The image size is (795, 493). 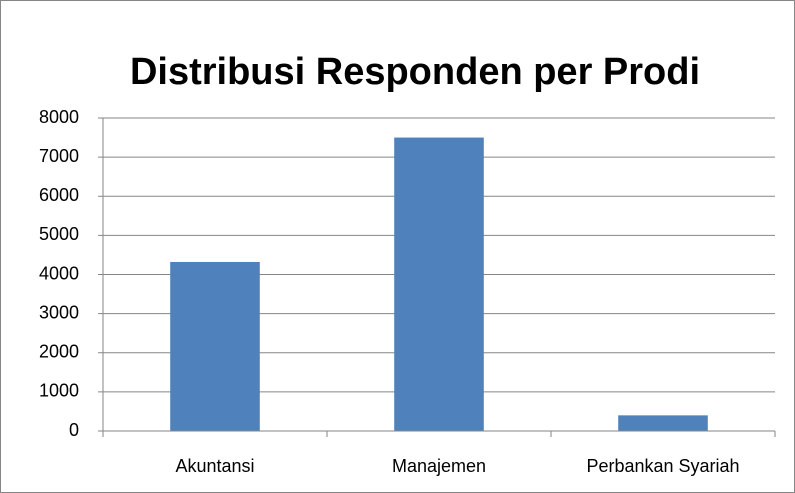 What do you see at coordinates (415, 72) in the screenshot?
I see `chart-title: Distribusi Responden per Prodi` at bounding box center [415, 72].